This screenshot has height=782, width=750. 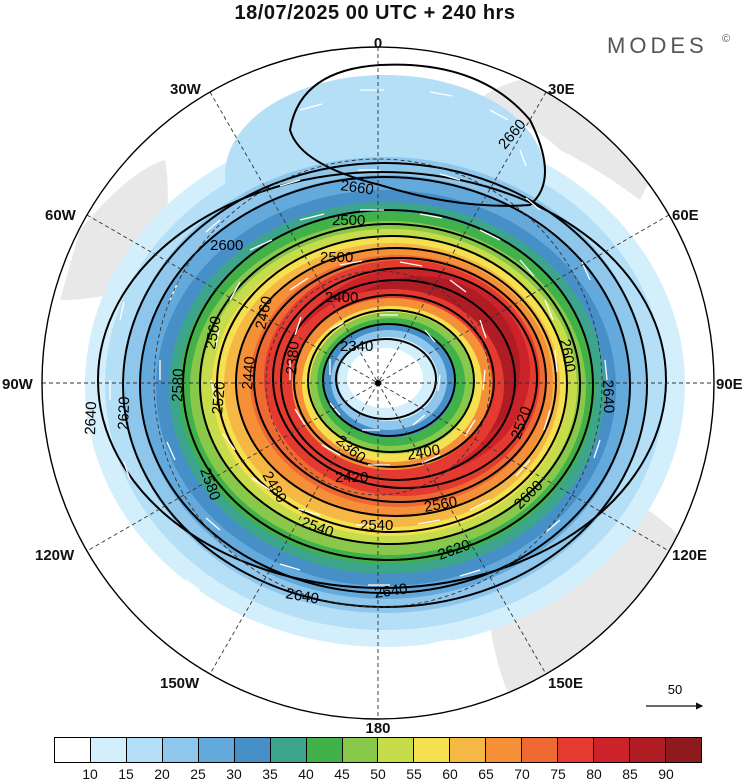 I want to click on colorbar-label: 50, so click(x=378, y=774).